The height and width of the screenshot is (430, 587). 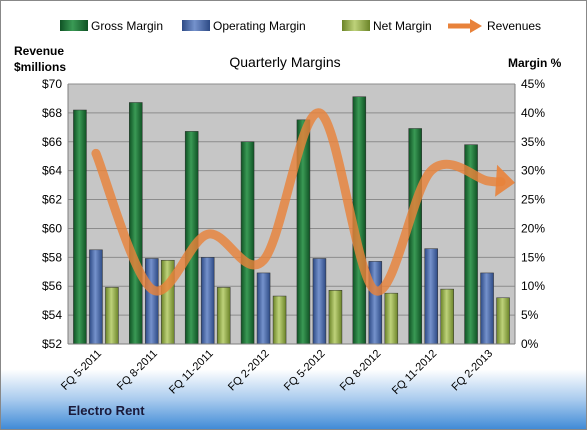 I want to click on left-tick-label: $54, so click(x=52, y=315).